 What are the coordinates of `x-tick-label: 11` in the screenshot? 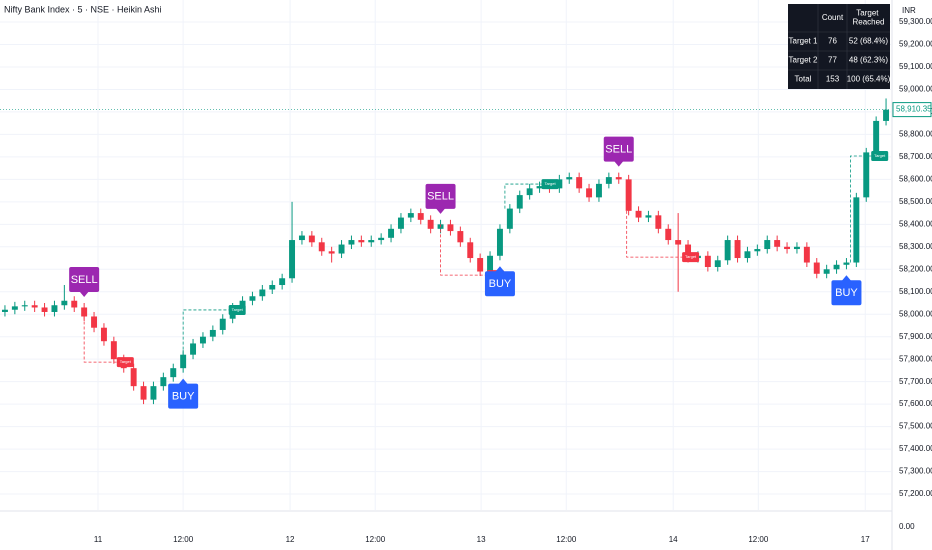 It's located at (98, 539).